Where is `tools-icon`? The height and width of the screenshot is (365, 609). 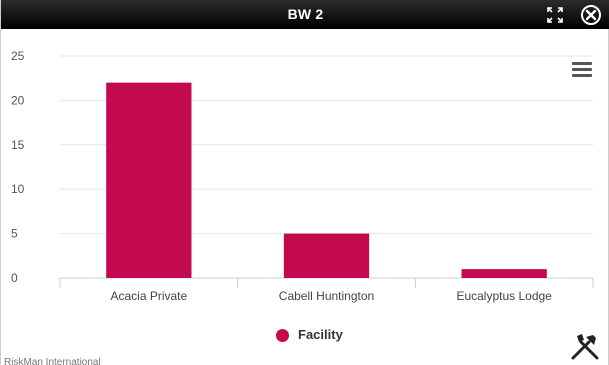
tools-icon is located at coordinates (585, 346).